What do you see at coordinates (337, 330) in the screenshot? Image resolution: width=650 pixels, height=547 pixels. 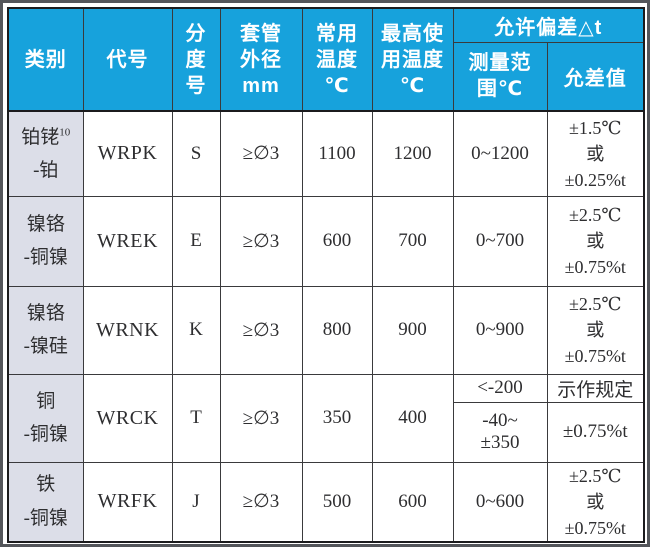 I see `cell-common-temp: 800` at bounding box center [337, 330].